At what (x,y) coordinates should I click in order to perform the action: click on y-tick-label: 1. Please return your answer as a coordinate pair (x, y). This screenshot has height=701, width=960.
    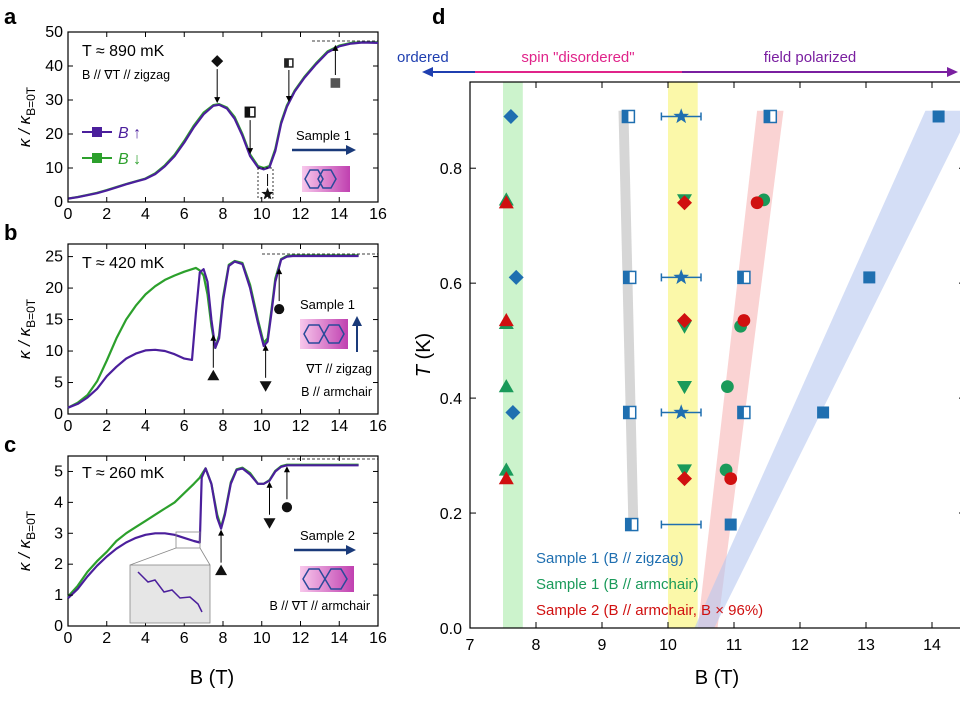
    Looking at the image, I should click on (58, 595).